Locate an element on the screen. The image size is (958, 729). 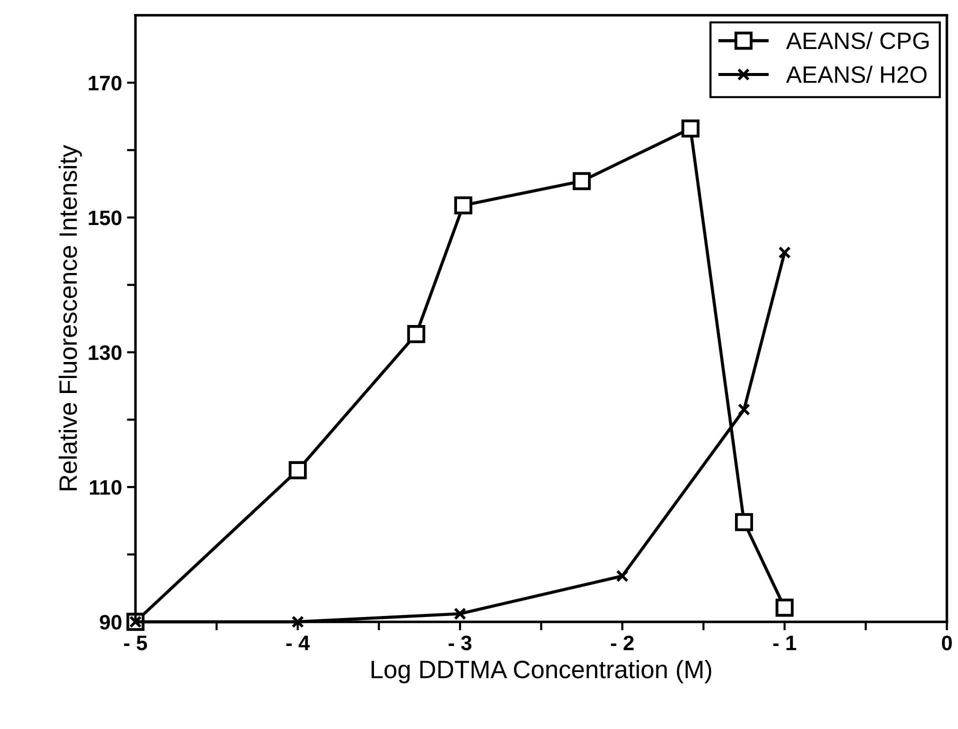
x-tick-label: - 3 is located at coordinates (460, 643).